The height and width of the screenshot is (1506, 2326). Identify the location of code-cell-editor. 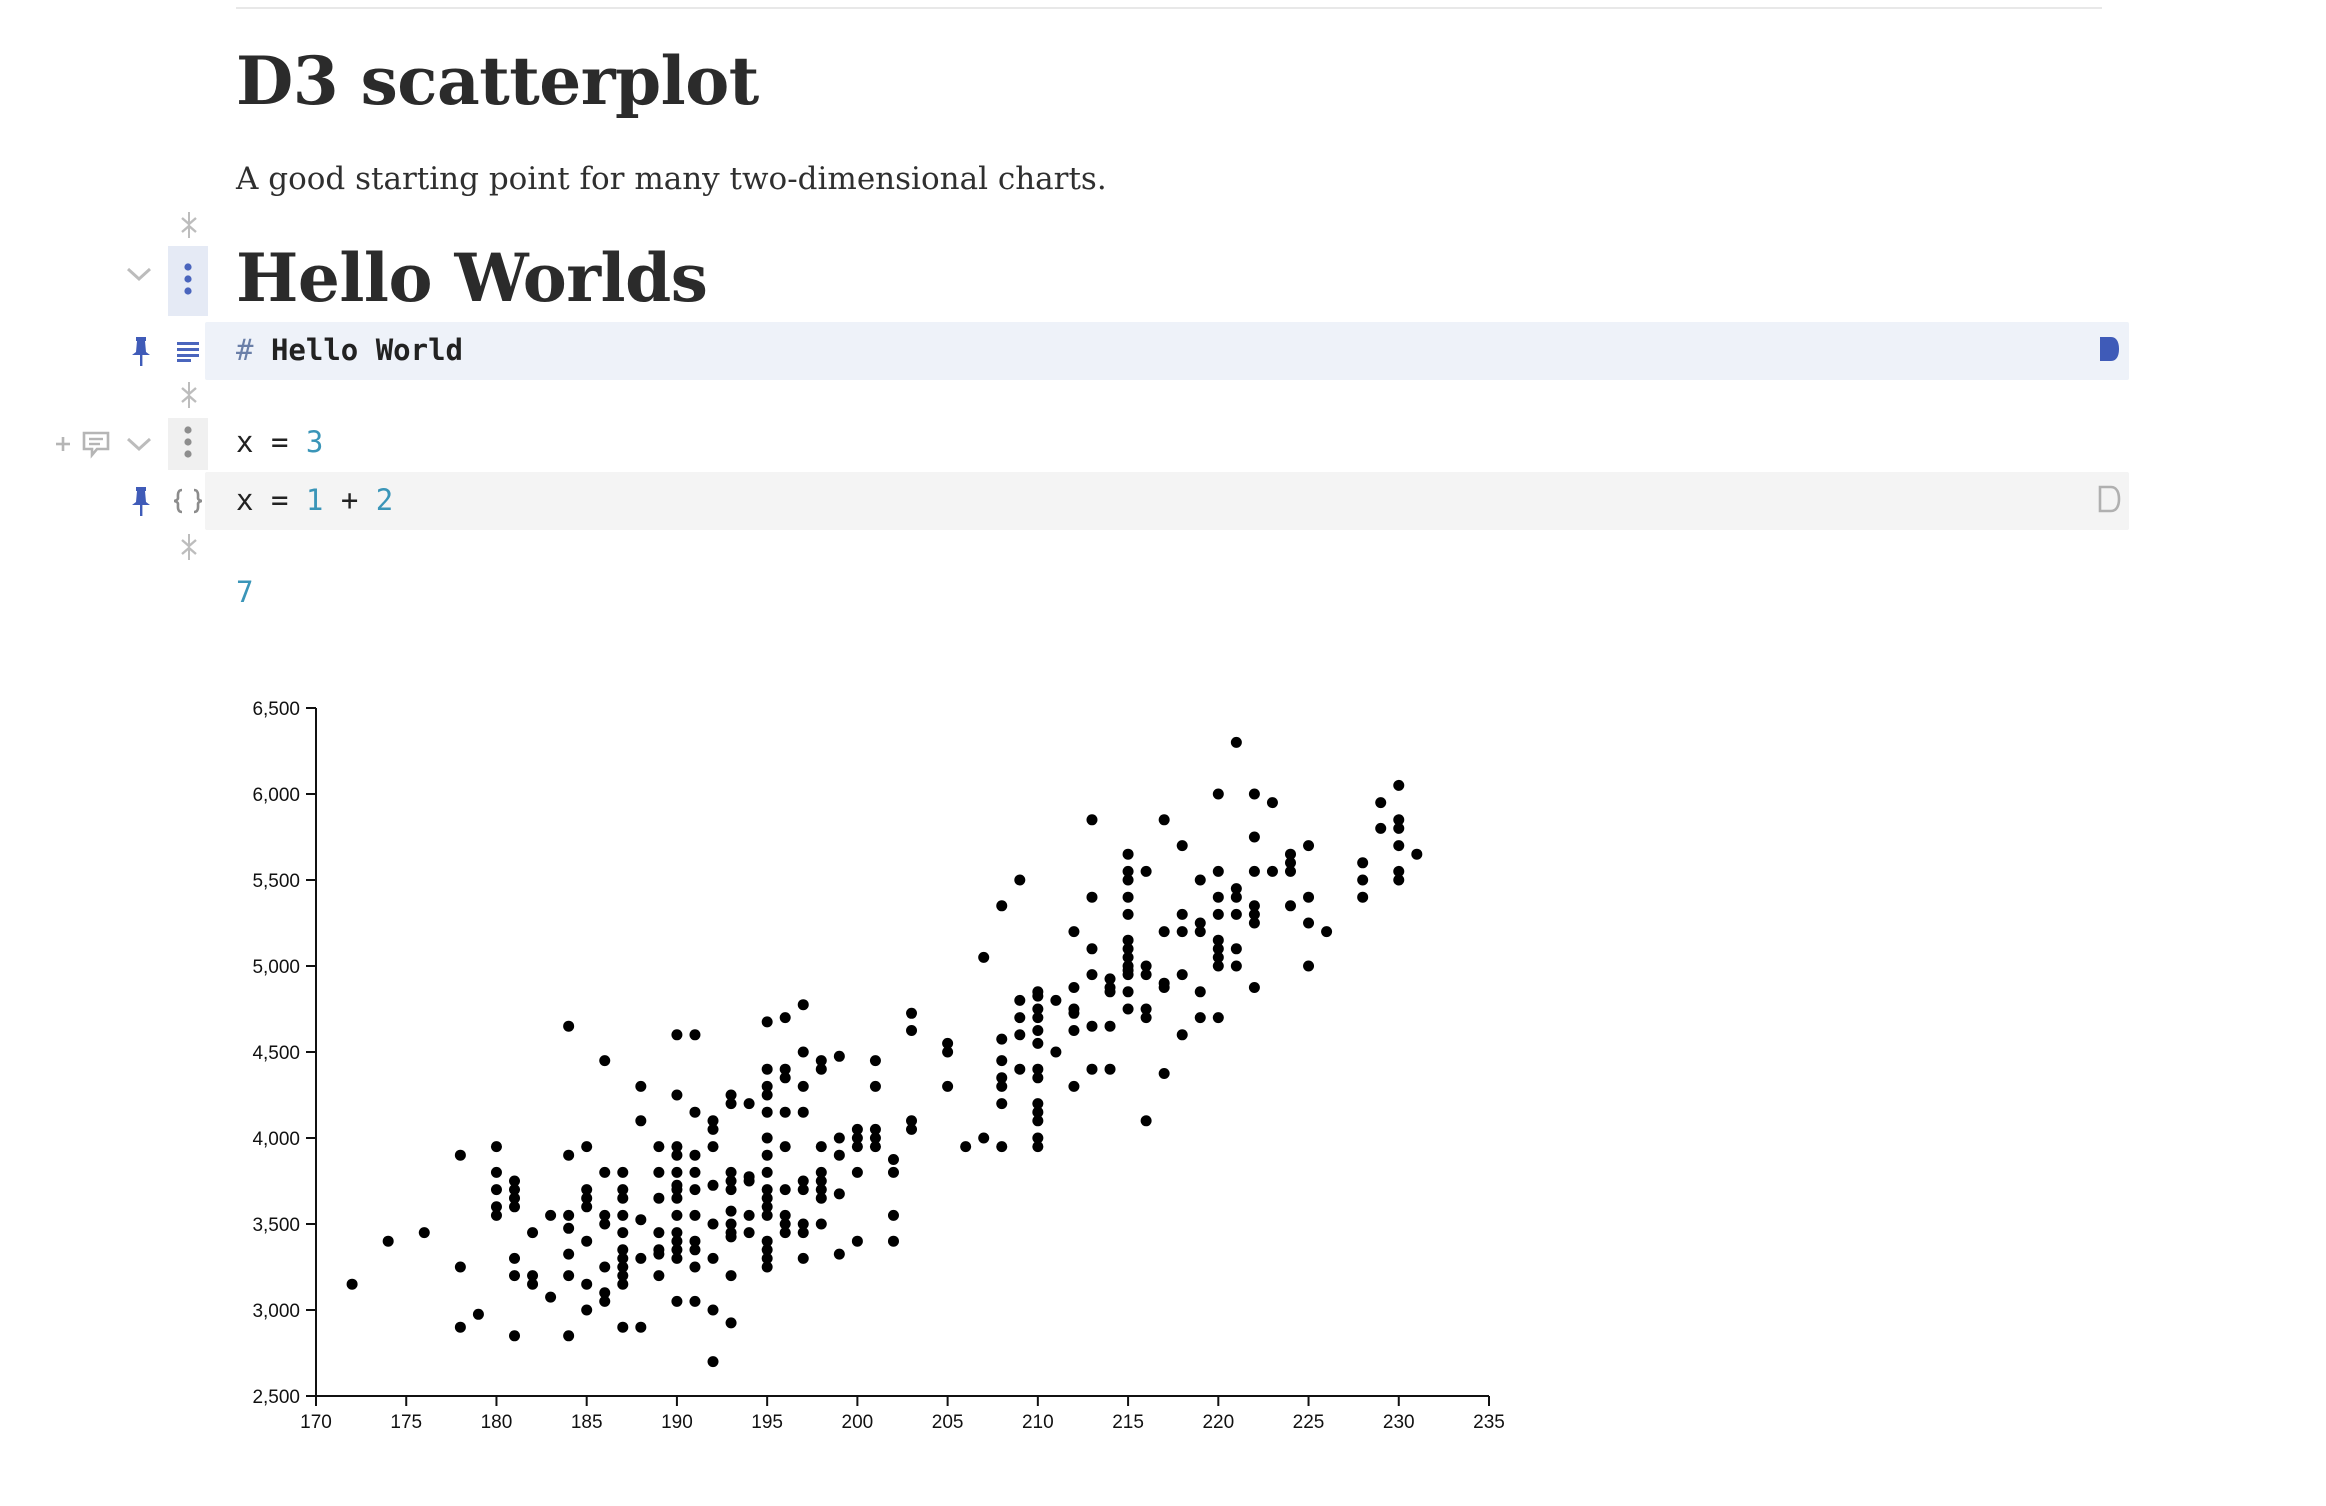
(1167, 501).